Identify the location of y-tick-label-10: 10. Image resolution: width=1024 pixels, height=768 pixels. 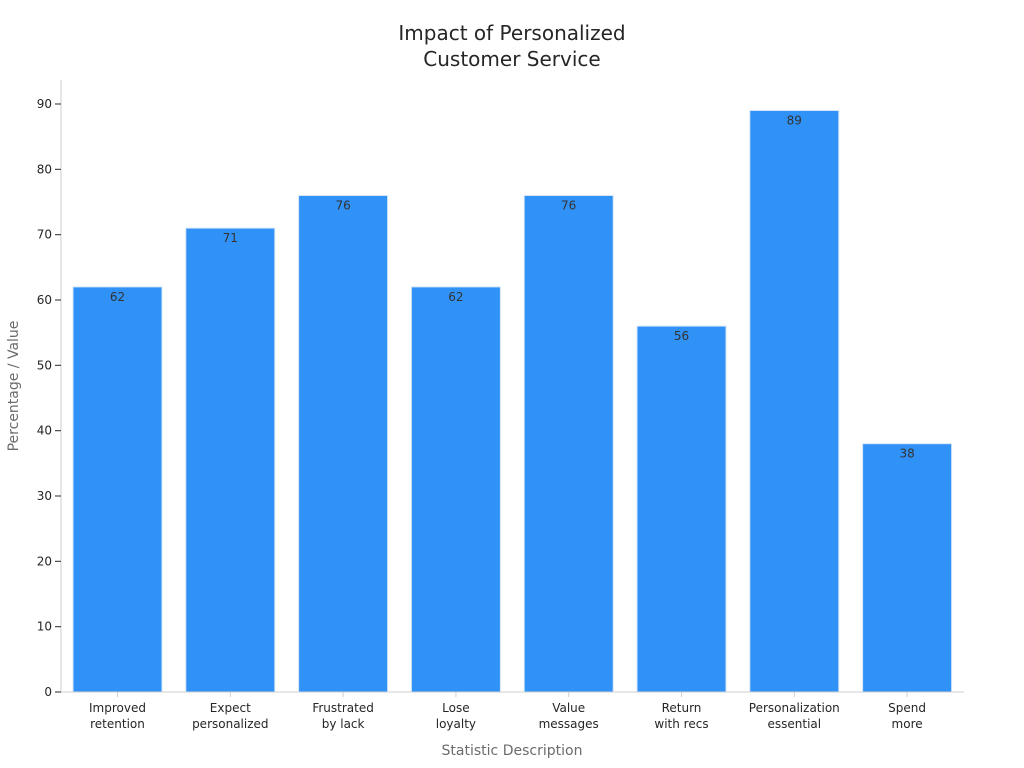
(44, 627).